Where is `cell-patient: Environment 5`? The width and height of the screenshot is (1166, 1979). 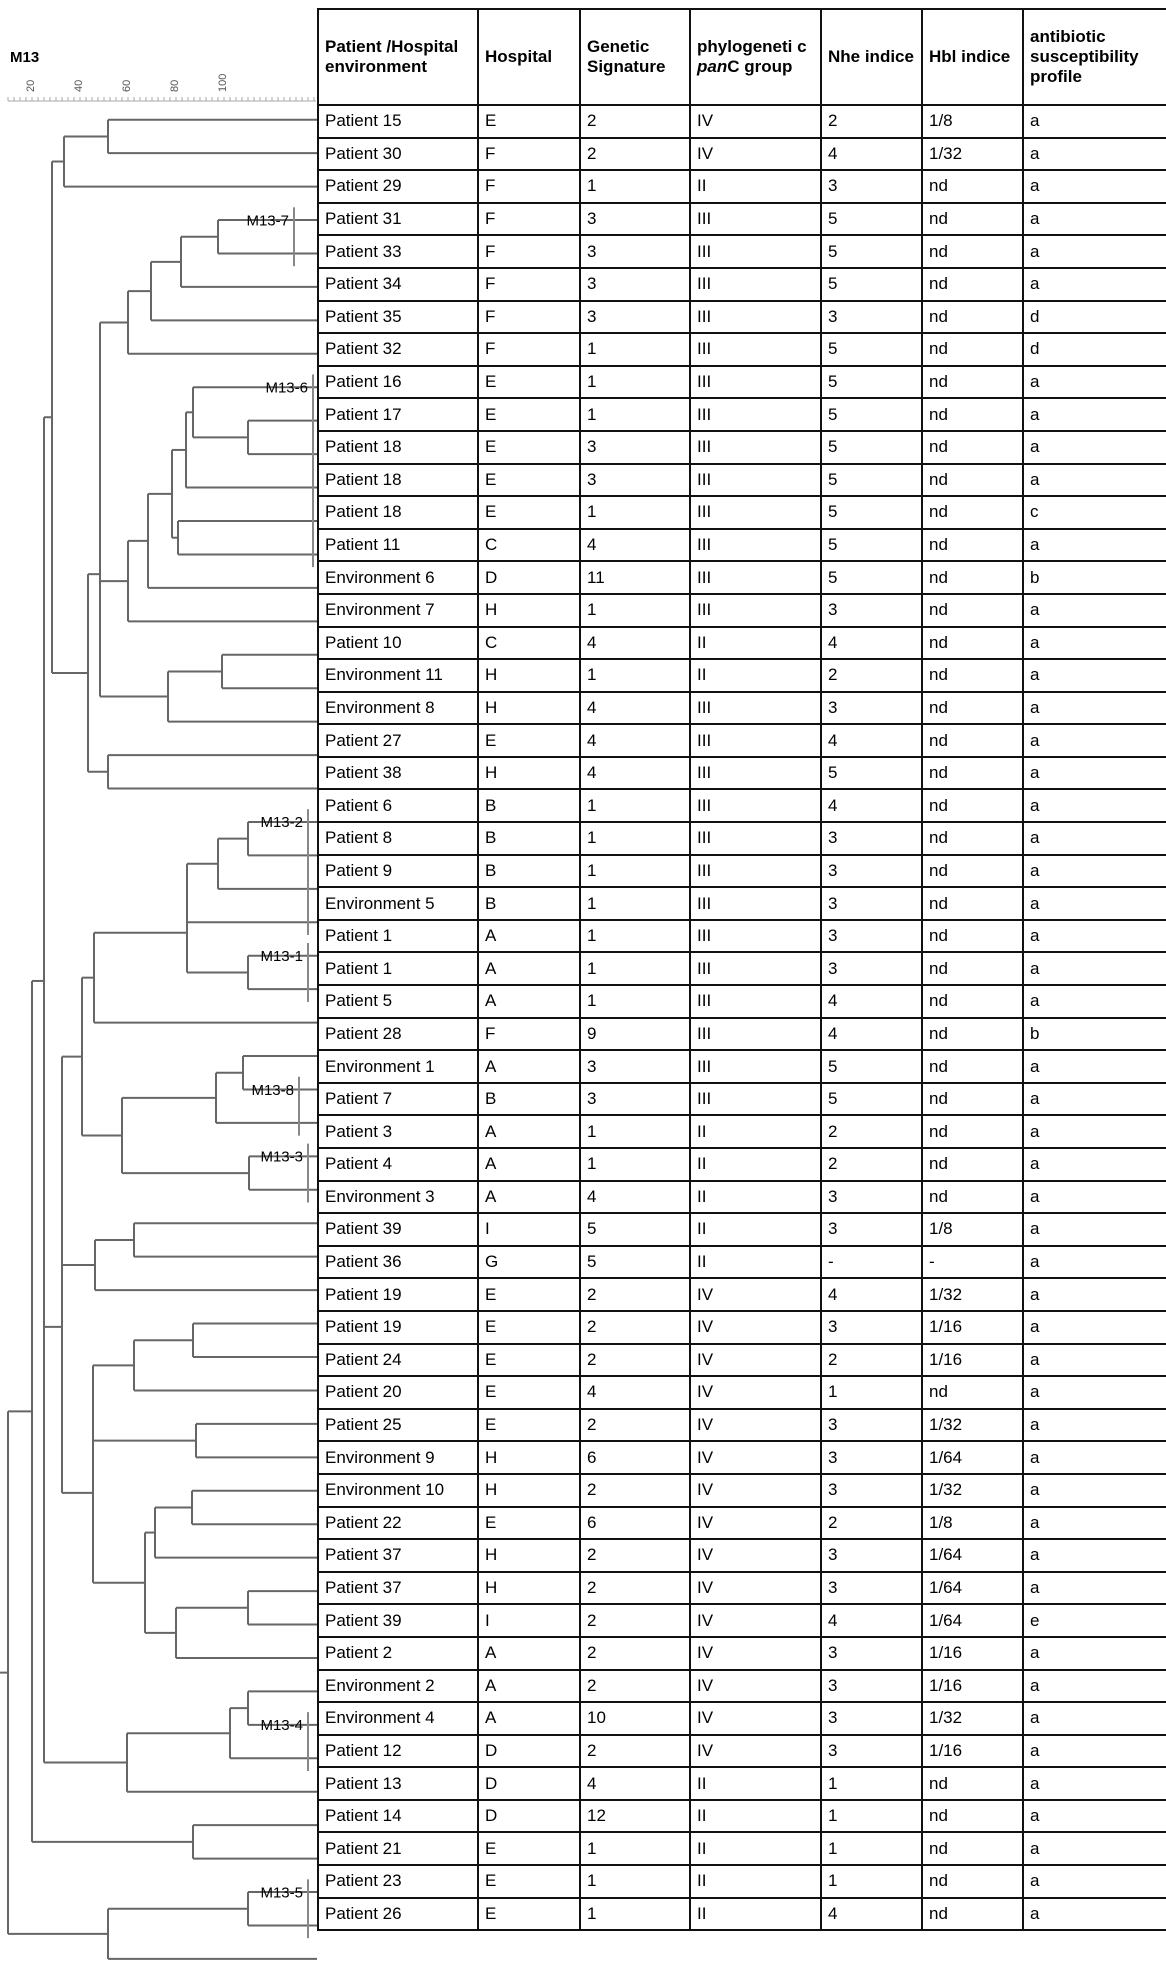
cell-patient: Environment 5 is located at coordinates (398, 903).